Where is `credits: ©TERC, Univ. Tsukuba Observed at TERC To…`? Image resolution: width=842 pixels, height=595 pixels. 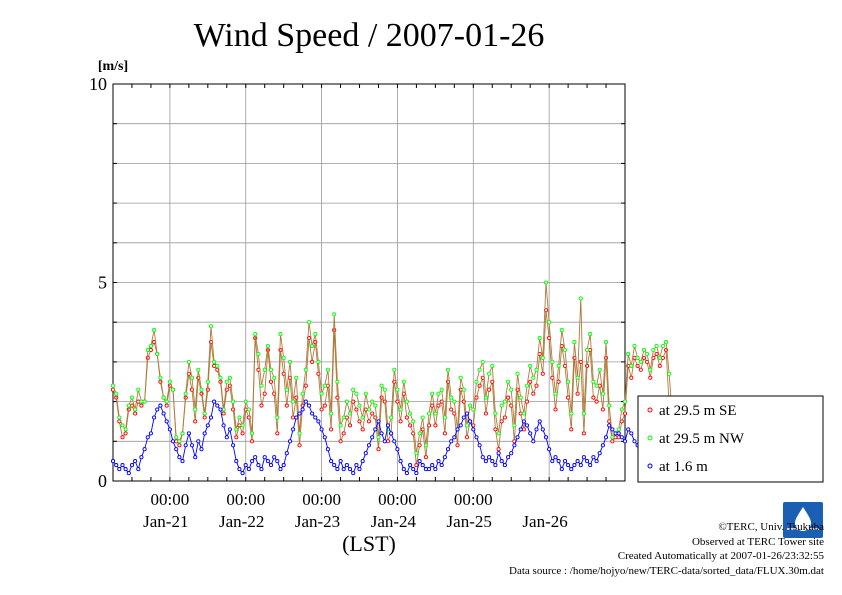 credits: ©TERC, Univ. Tsukuba Observed at TERC To… is located at coordinates (666, 549).